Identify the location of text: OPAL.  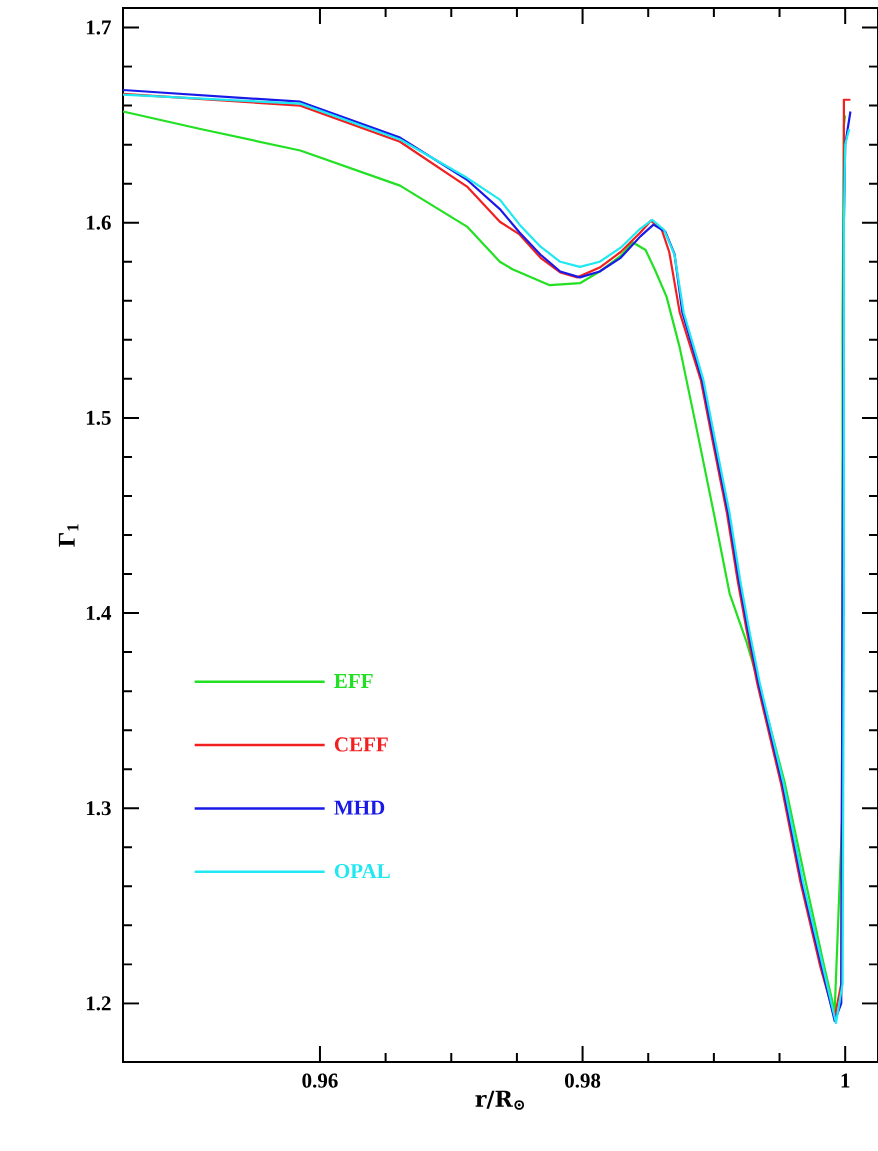
(362, 871).